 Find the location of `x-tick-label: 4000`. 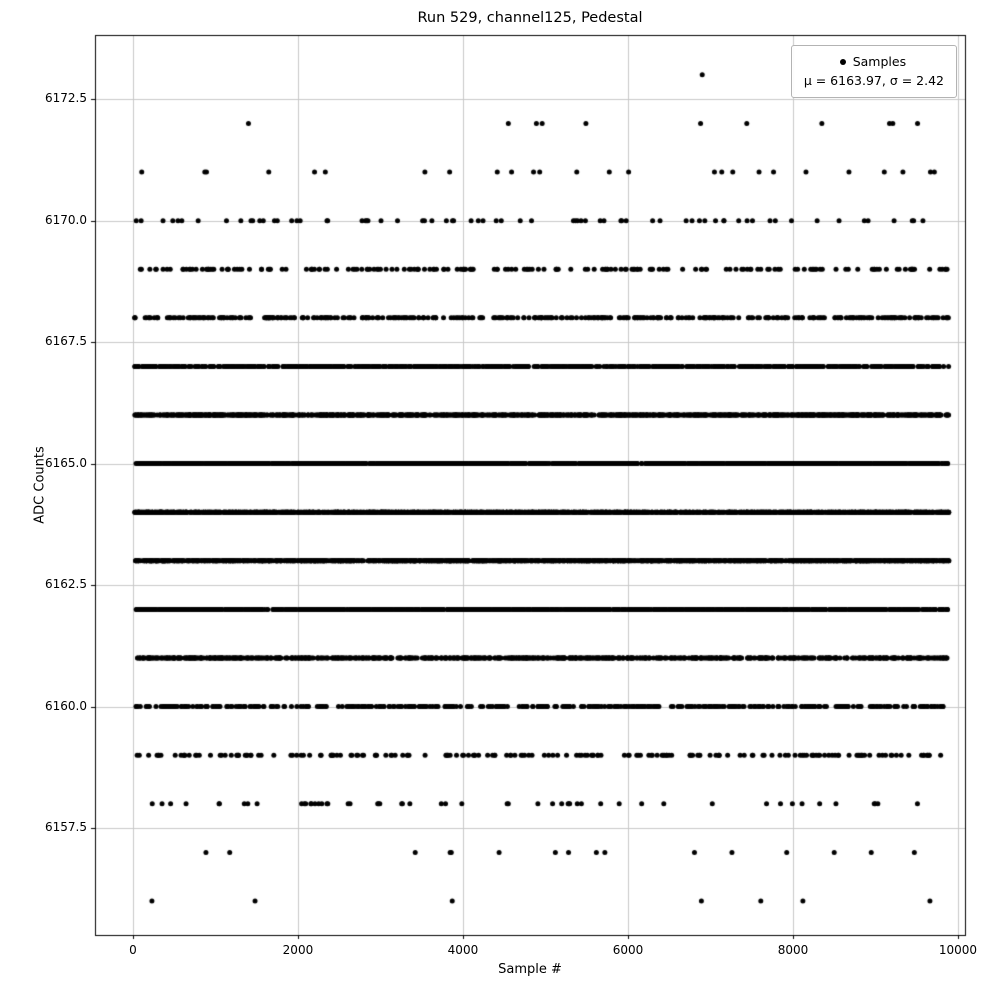

x-tick-label: 4000 is located at coordinates (463, 950).